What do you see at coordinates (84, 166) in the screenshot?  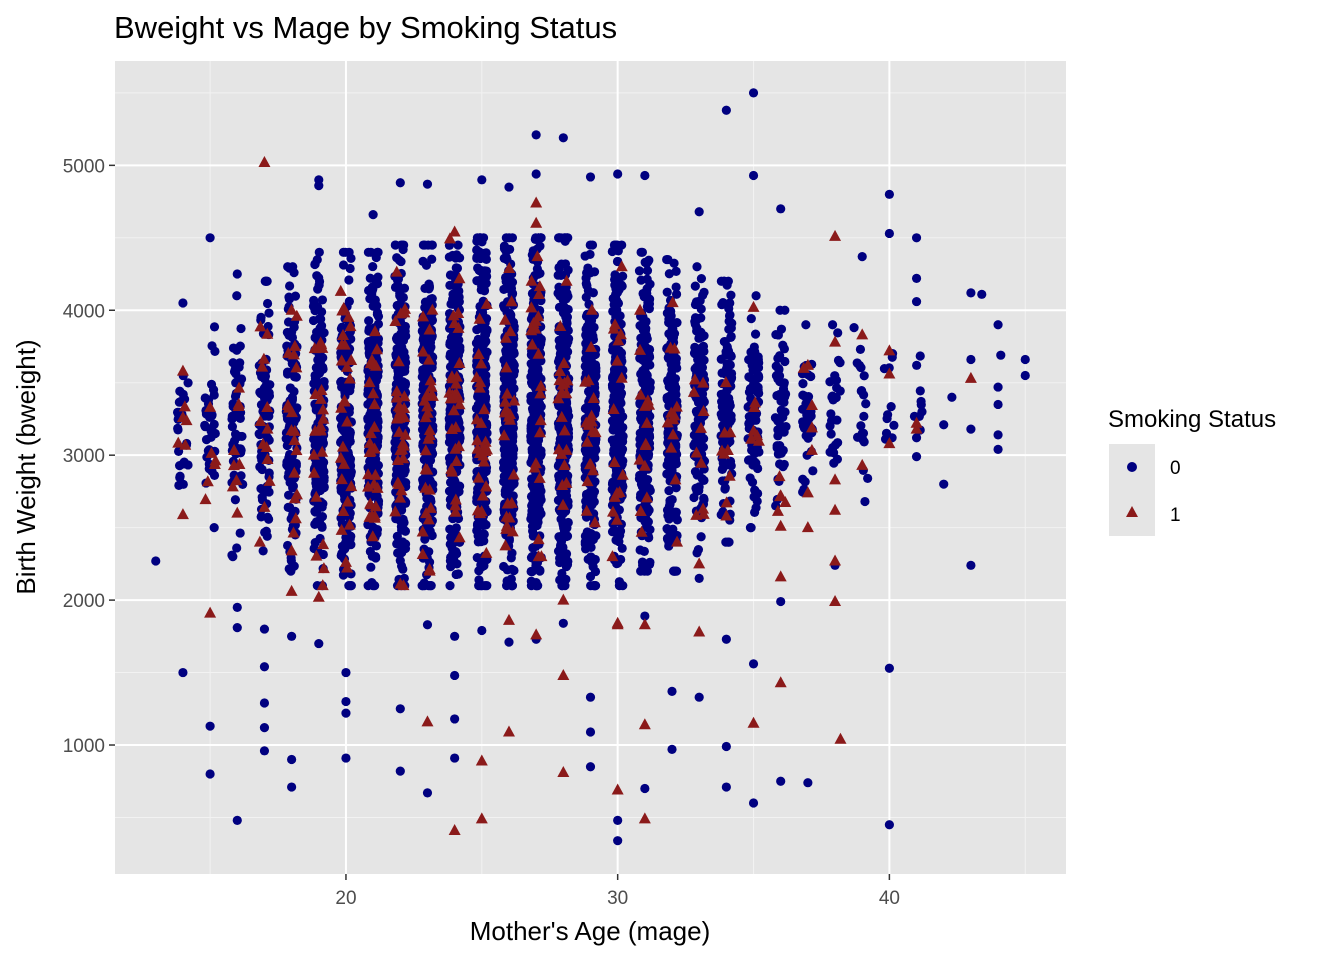 I see `y-tick-label: 5000` at bounding box center [84, 166].